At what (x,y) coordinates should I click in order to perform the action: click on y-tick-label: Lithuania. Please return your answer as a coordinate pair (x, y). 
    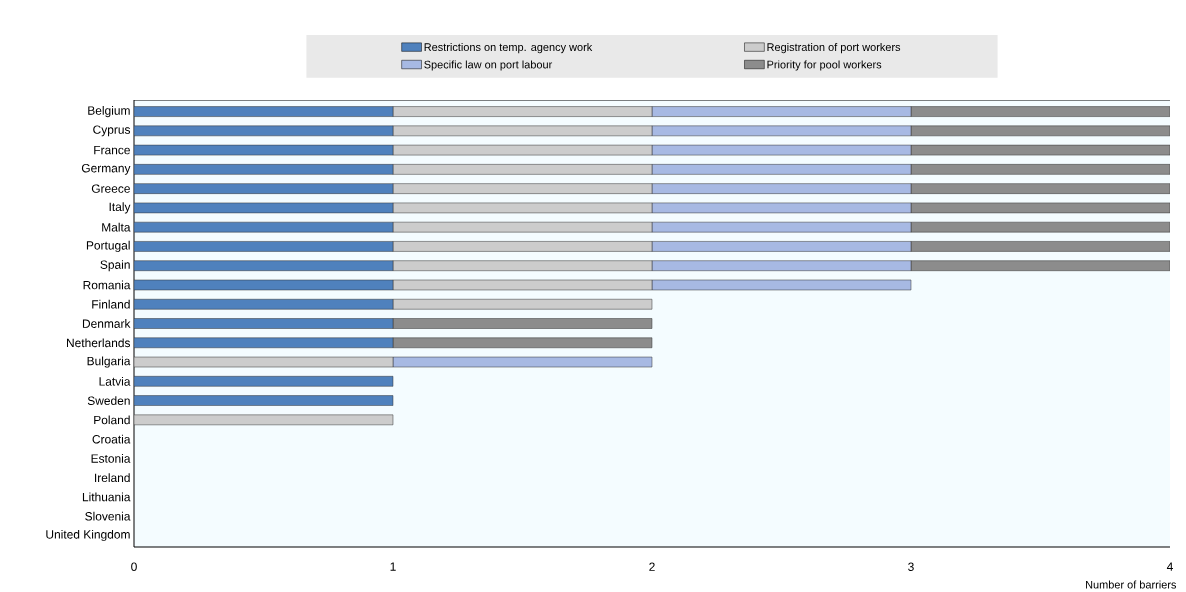
    Looking at the image, I should click on (106, 497).